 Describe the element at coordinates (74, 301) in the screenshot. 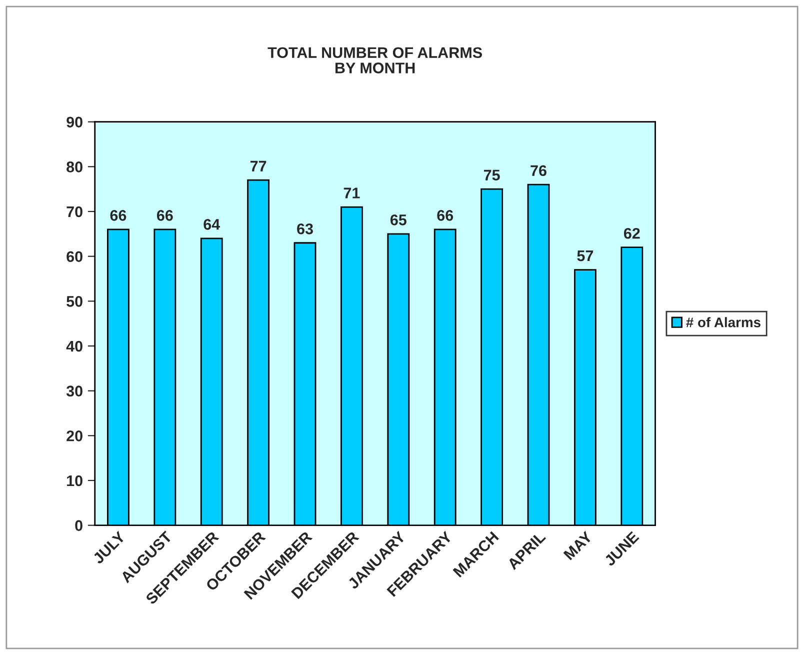

I see `y-tick-label: 50` at that location.